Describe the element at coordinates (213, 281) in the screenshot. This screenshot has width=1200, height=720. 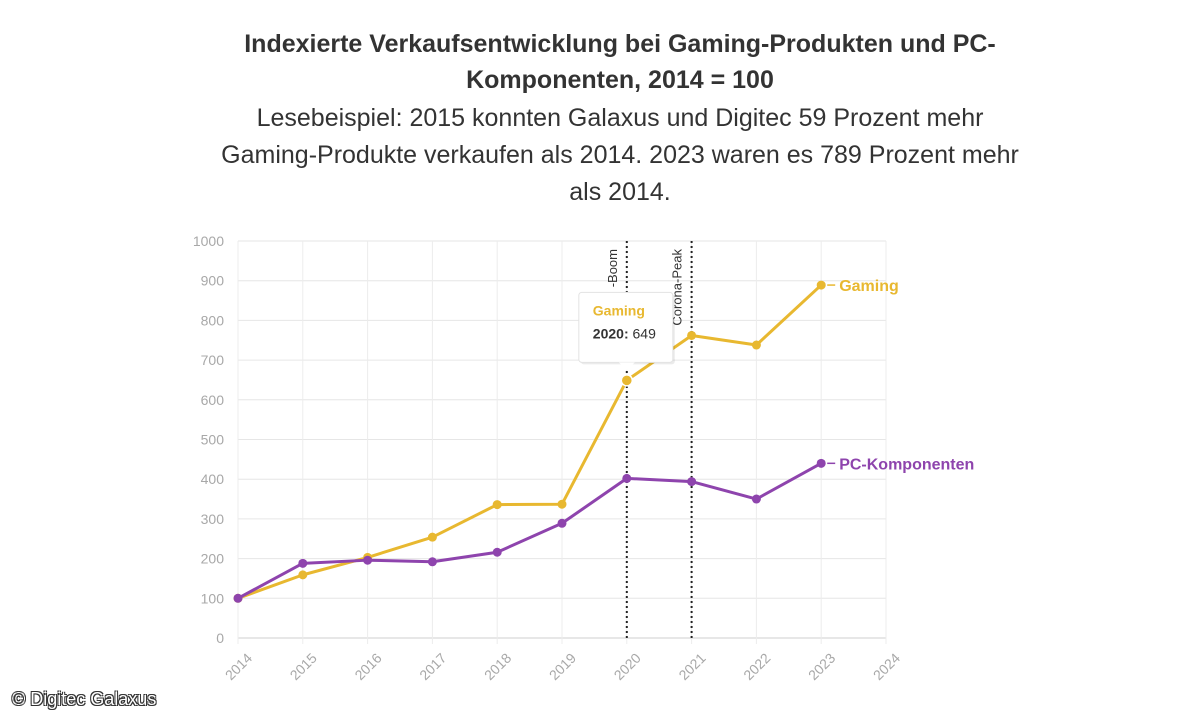
I see `y-tick-label: 900` at that location.